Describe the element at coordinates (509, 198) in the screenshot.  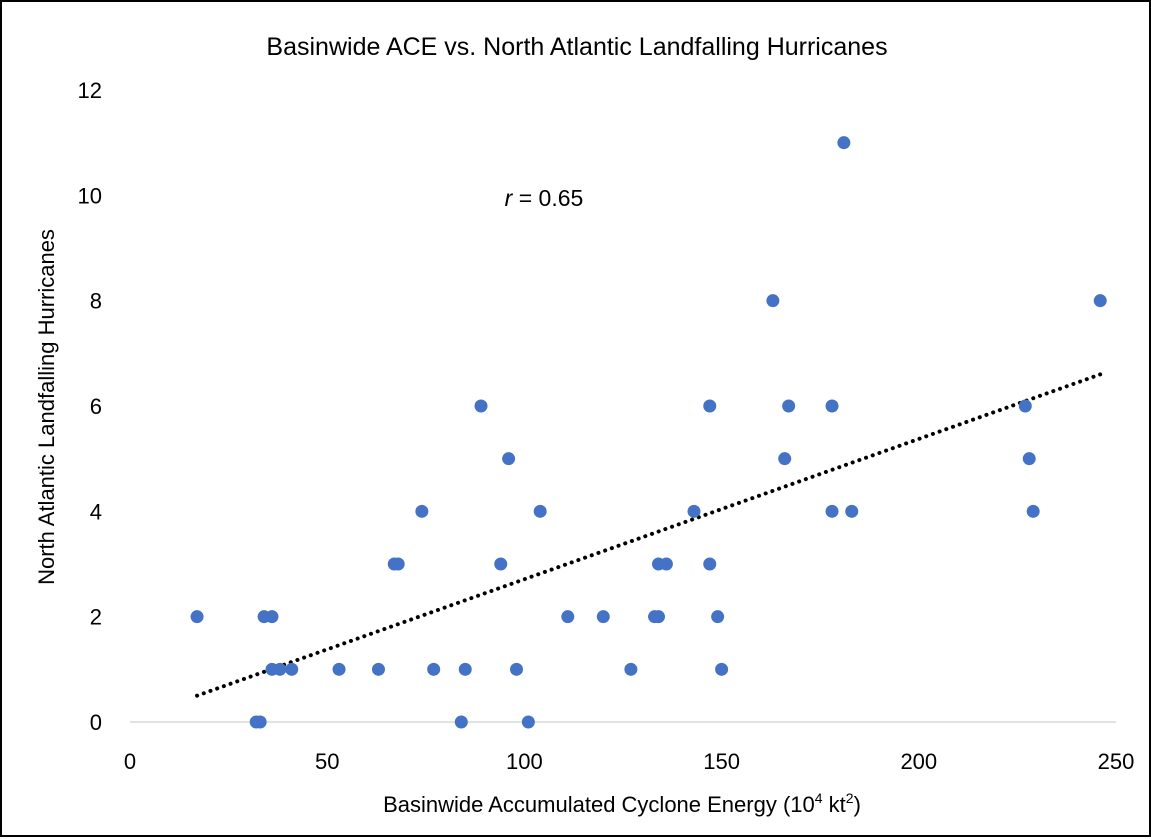
I see `correlation-variable: r` at that location.